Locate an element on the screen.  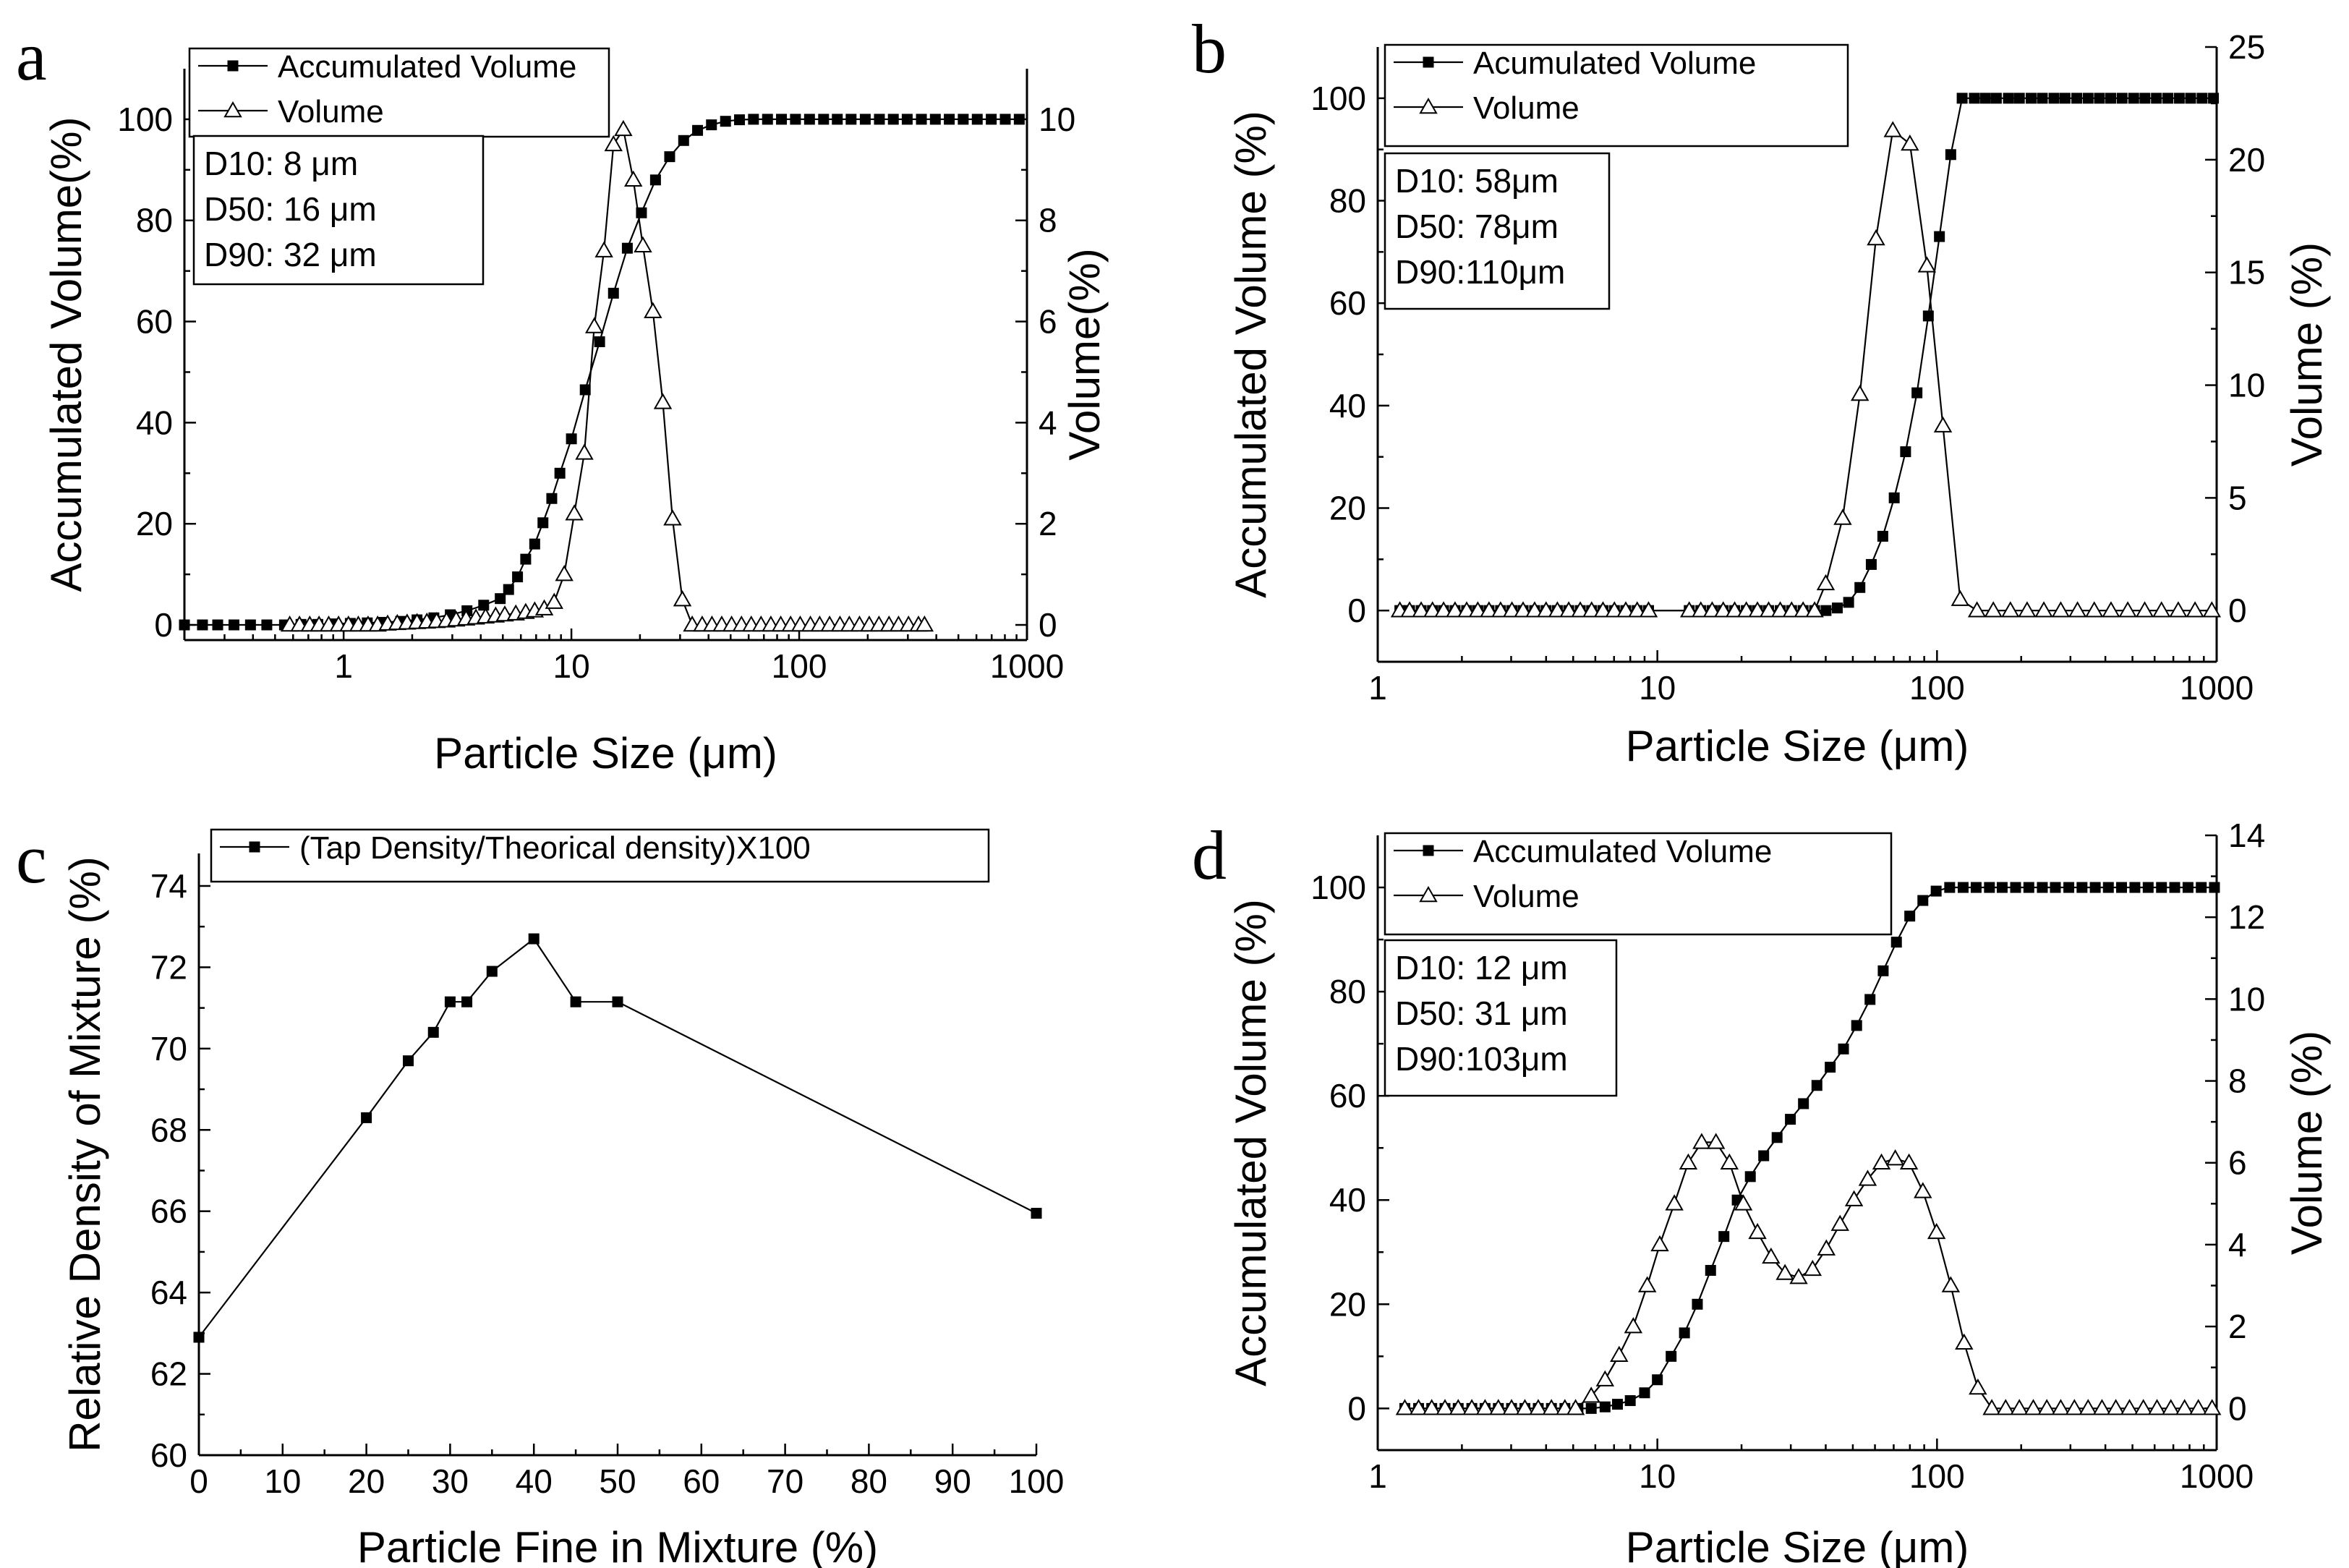
y2-tick-label: 2 is located at coordinates (2237, 1326).